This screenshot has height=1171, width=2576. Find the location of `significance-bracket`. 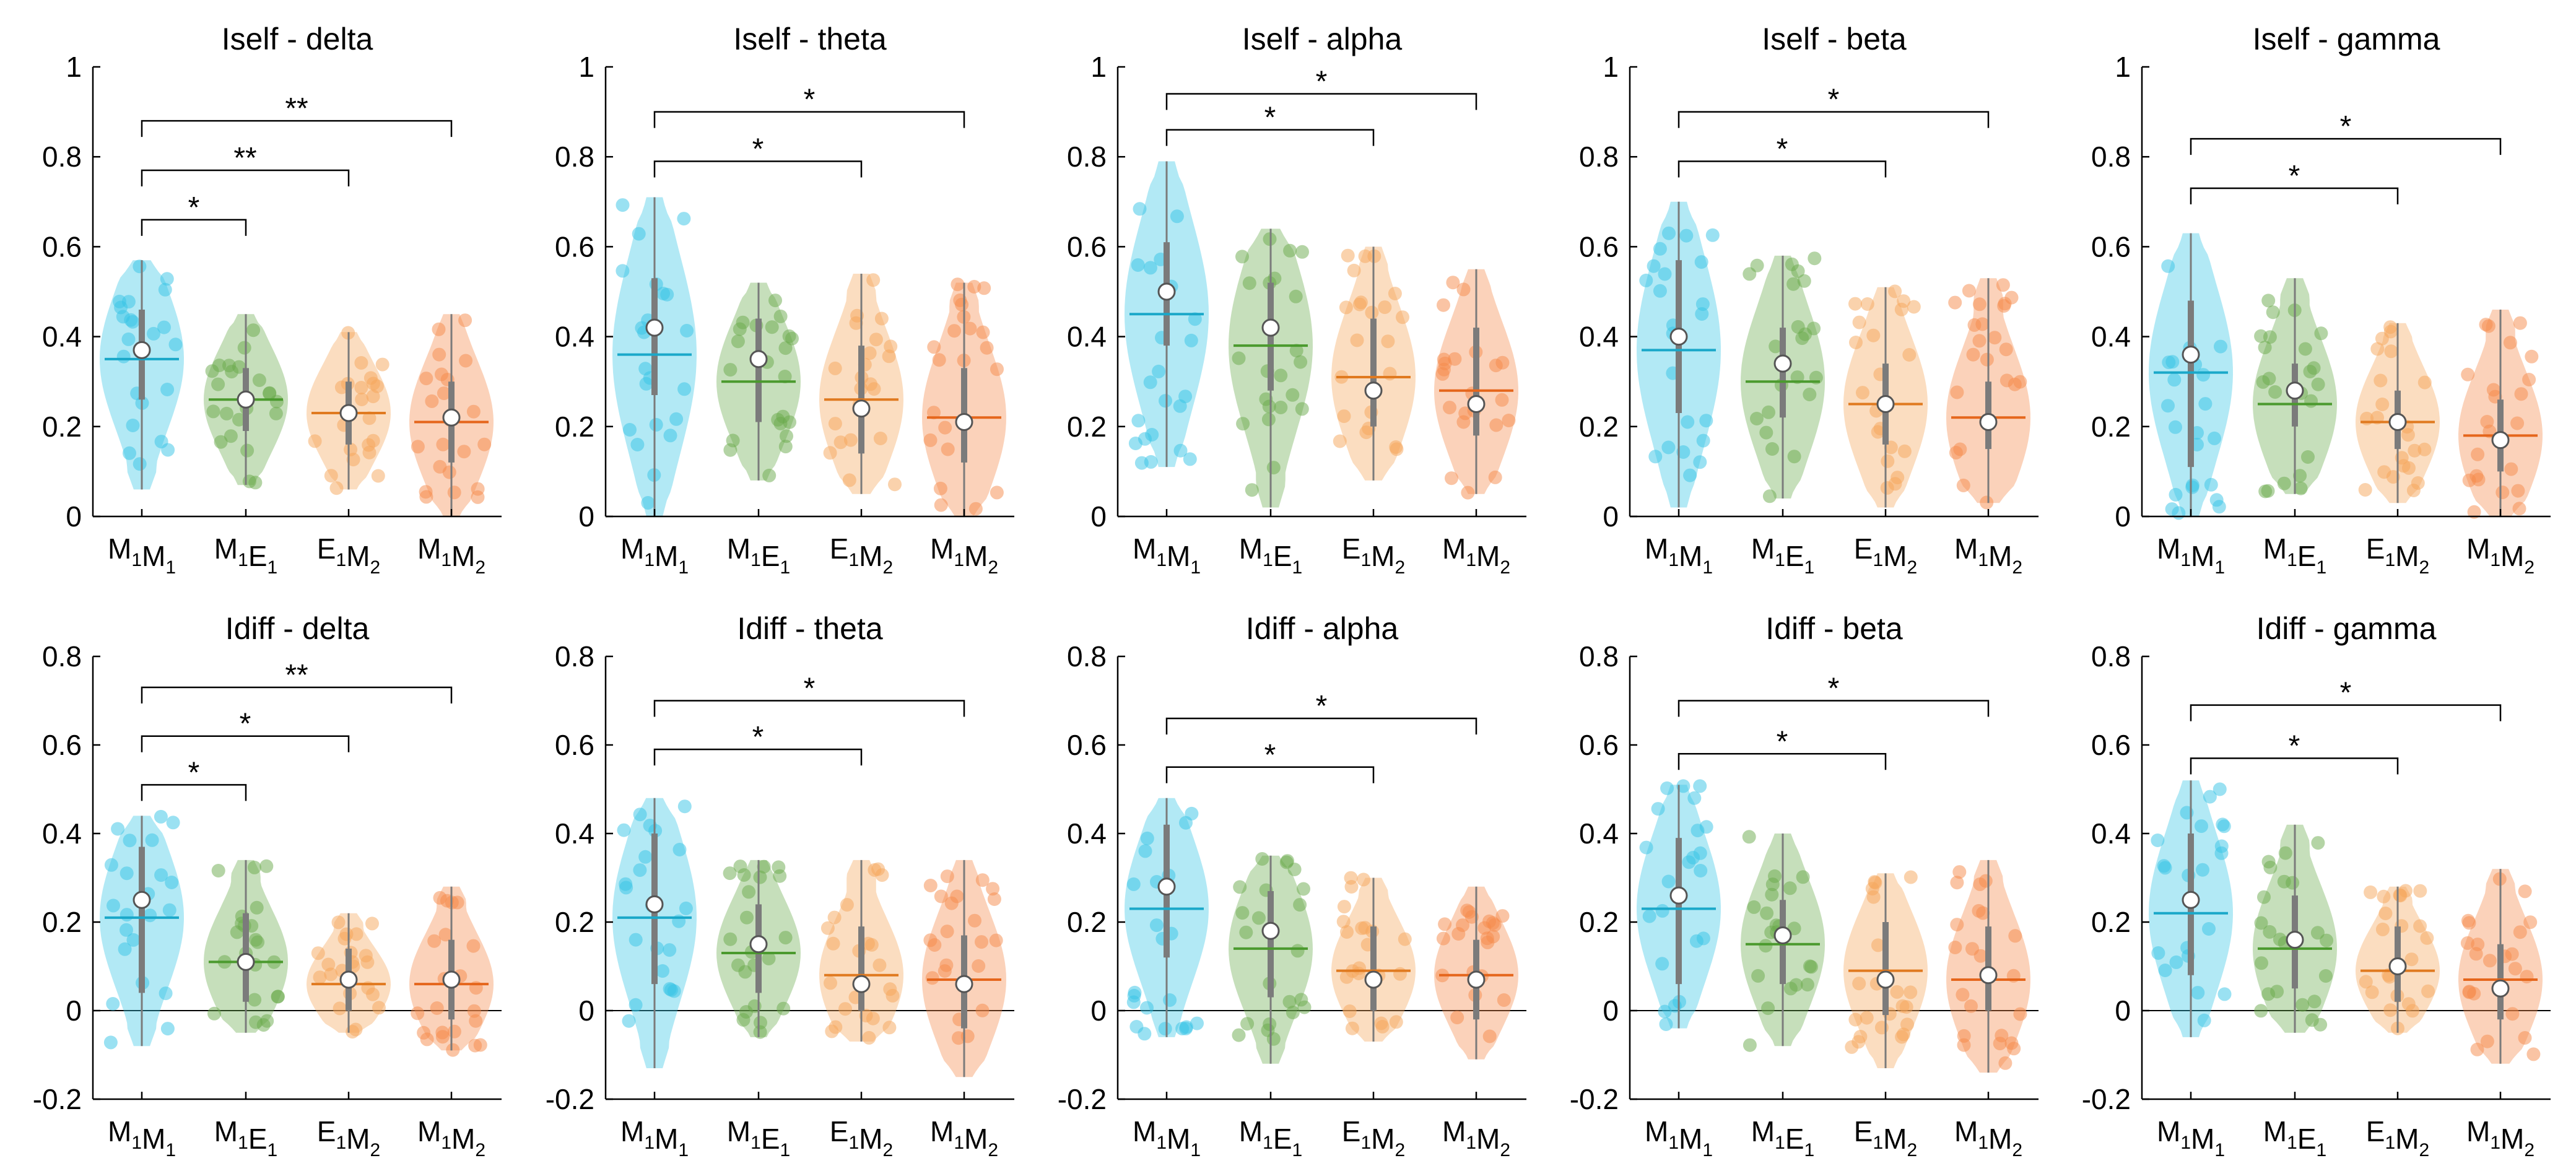

significance-bracket is located at coordinates (1833, 119).